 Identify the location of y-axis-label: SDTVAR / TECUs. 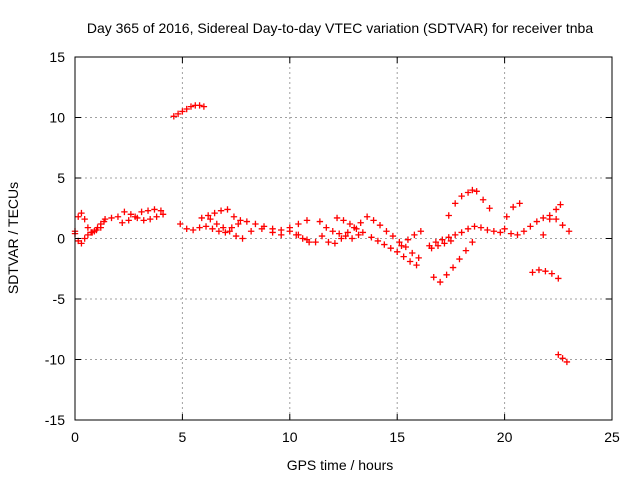
(13, 238).